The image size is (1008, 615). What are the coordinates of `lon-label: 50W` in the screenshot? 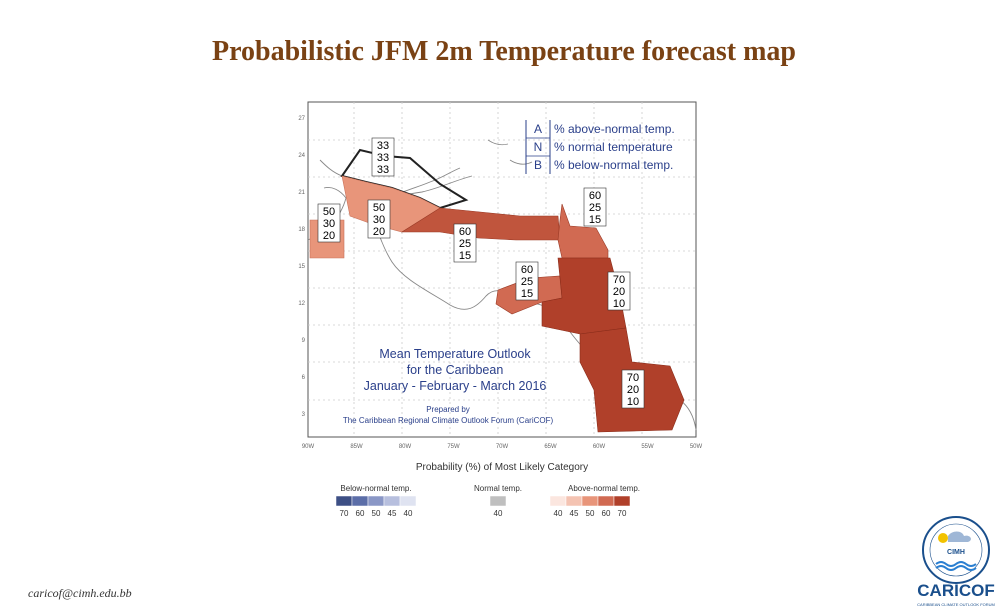 It's located at (696, 447).